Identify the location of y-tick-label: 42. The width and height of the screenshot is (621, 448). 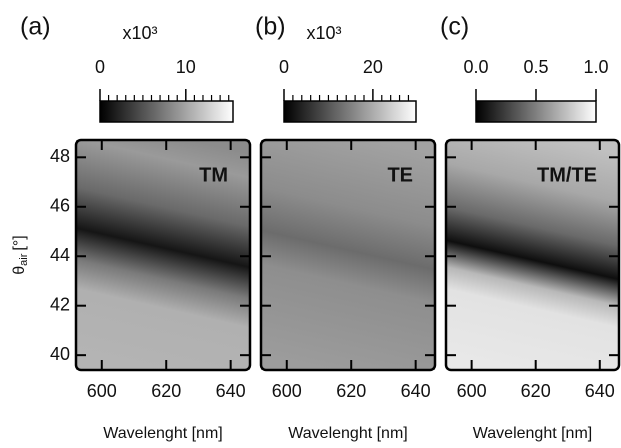
(60, 304).